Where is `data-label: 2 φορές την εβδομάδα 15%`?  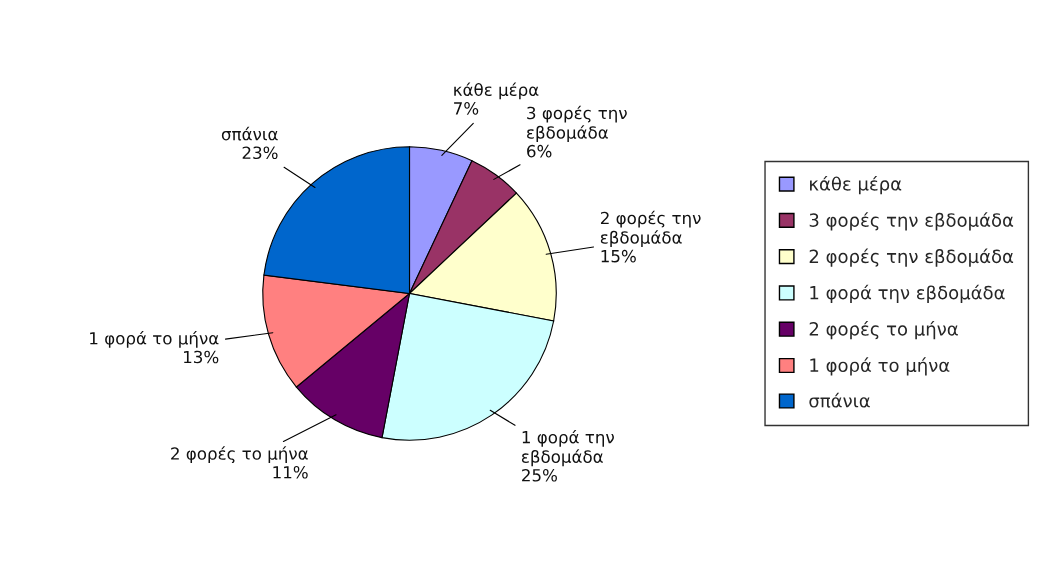 data-label: 2 φορές την εβδομάδα 15% is located at coordinates (650, 236).